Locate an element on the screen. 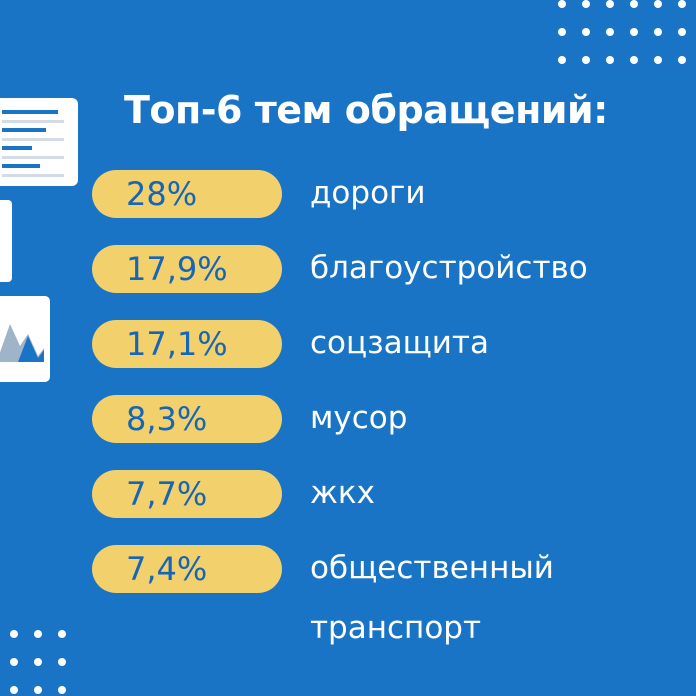  percent-badge: 7,7% is located at coordinates (187, 494).